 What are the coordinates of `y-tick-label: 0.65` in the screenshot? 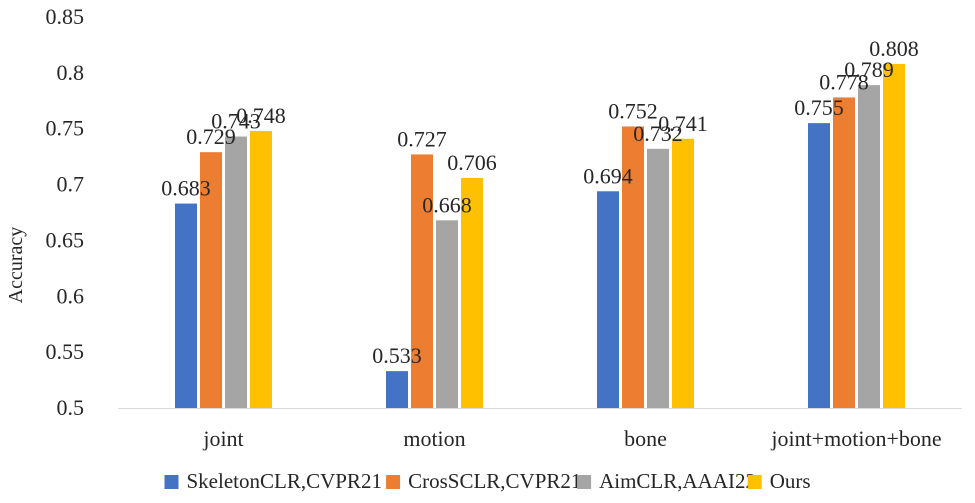 It's located at (65, 239).